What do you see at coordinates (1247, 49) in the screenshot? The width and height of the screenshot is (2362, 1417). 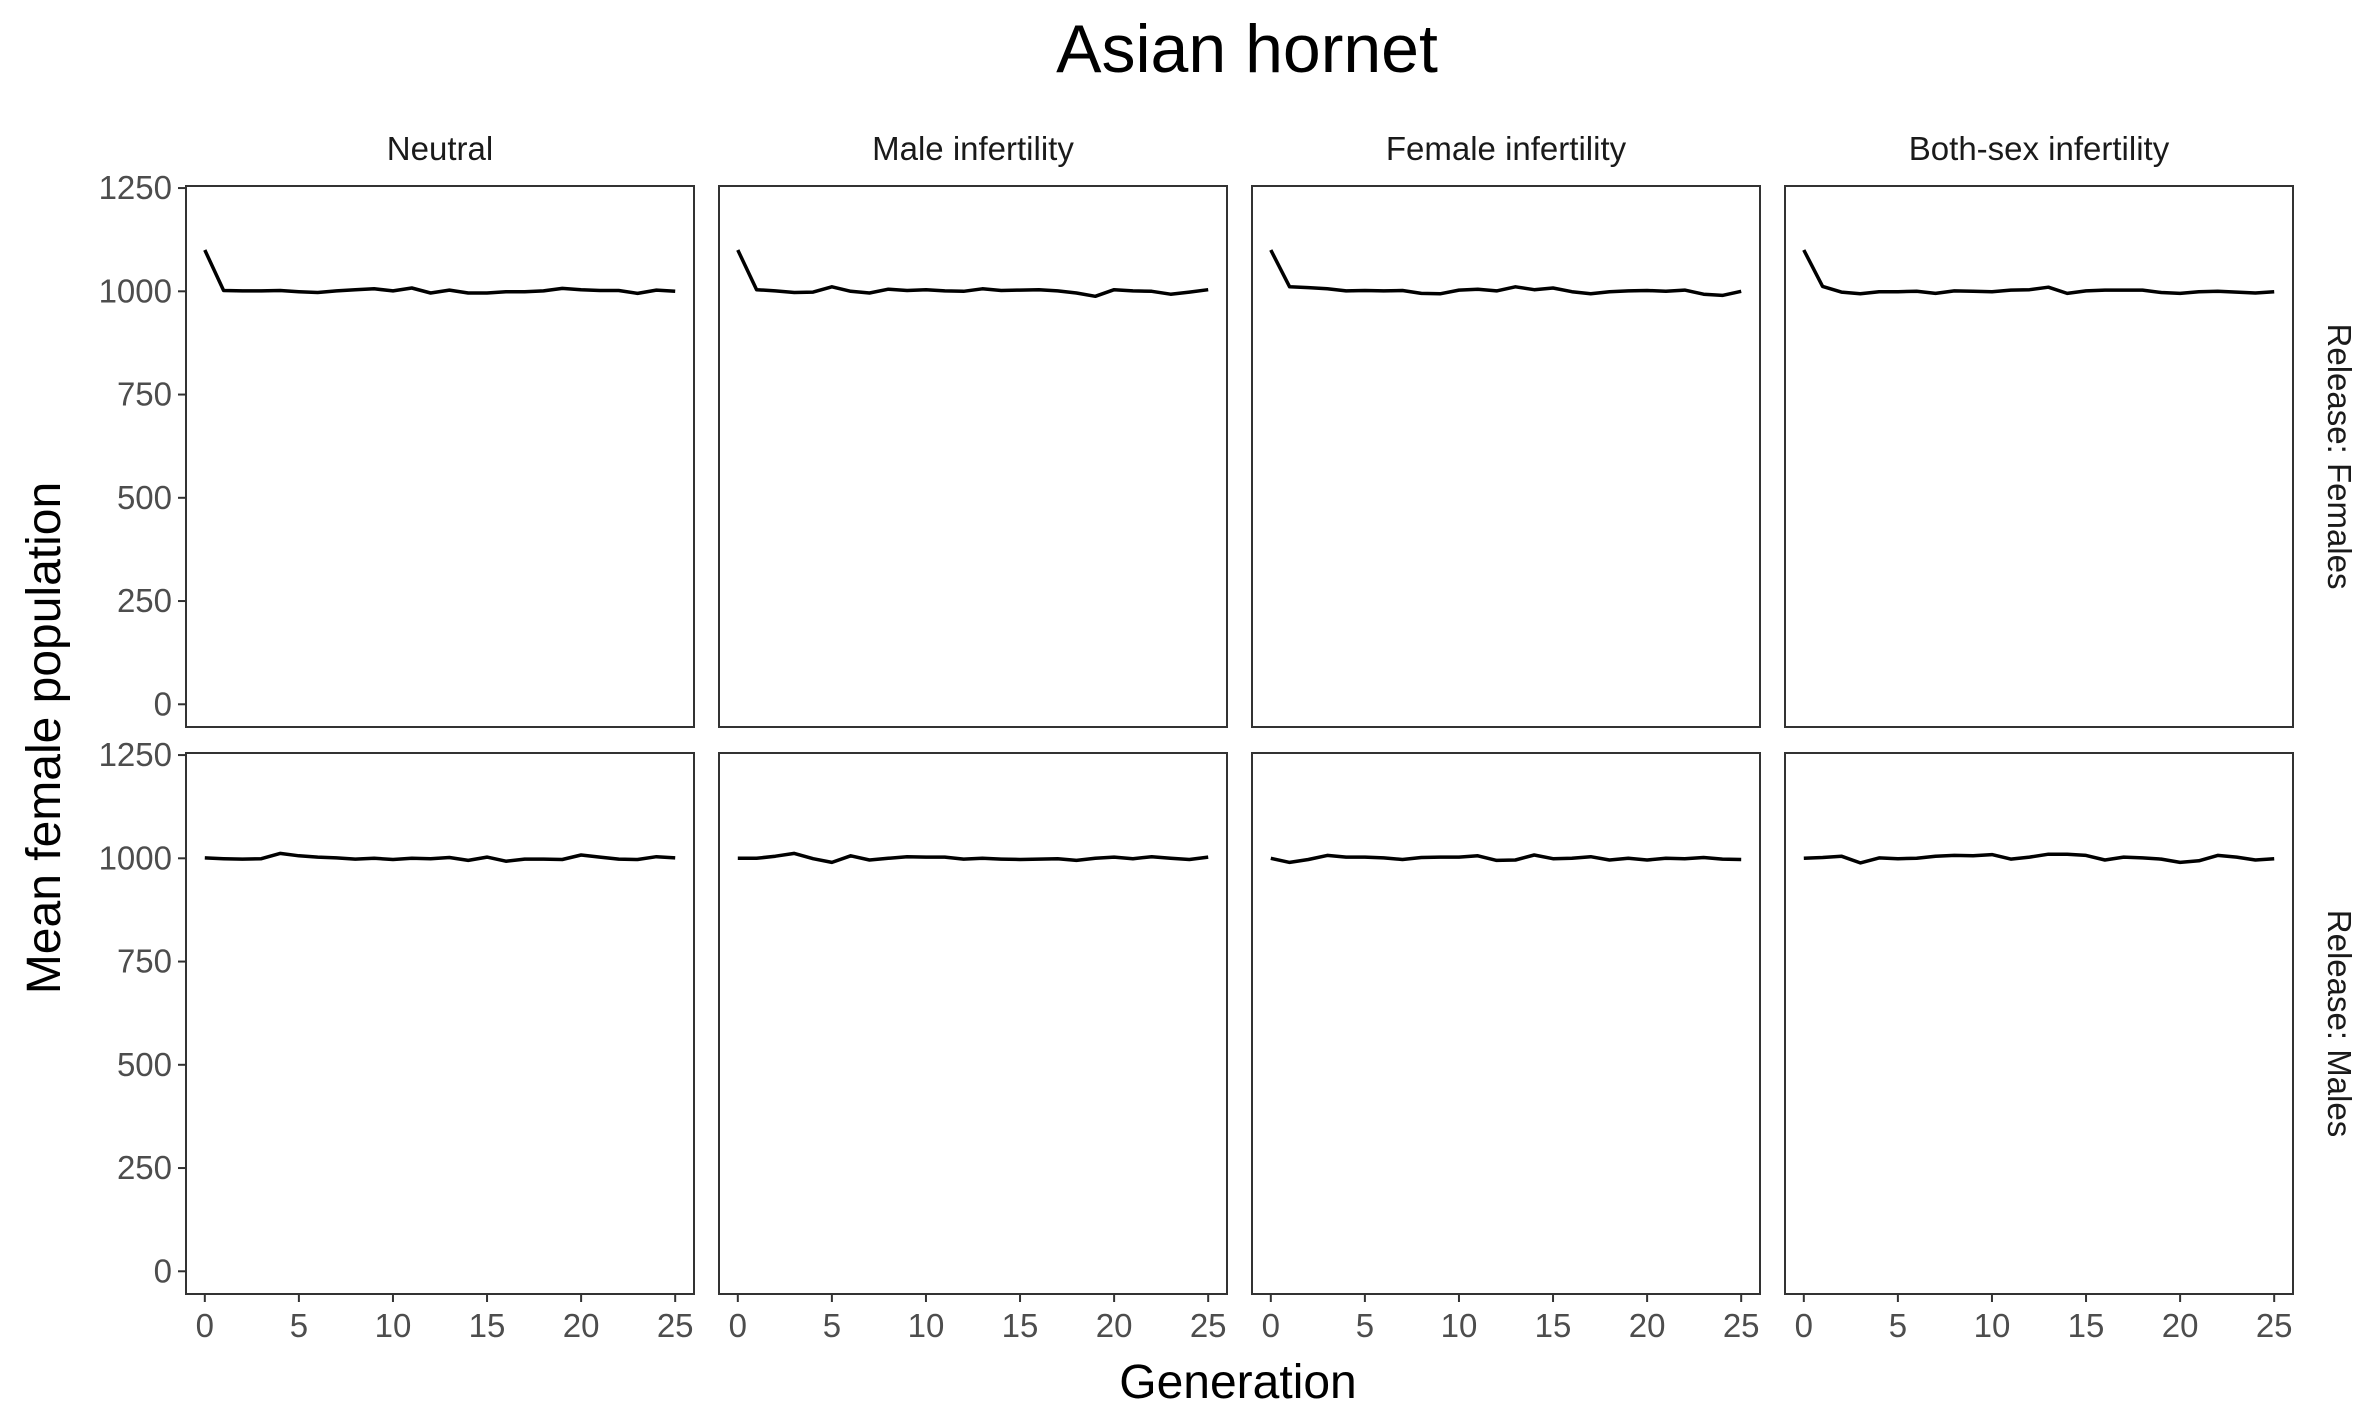 I see `chart-title: Asian hornet` at bounding box center [1247, 49].